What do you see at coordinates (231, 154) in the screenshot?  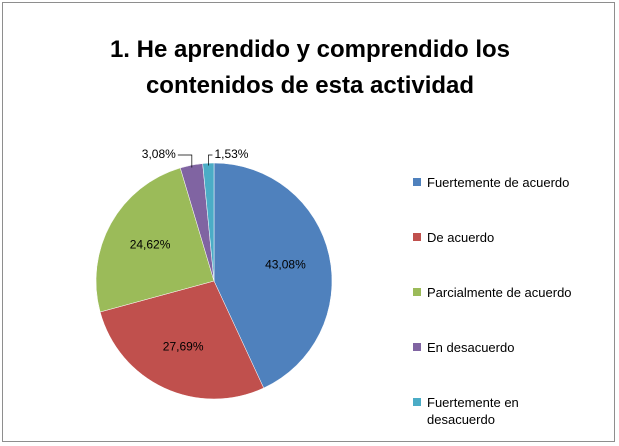 I see `data-label: 1,53%` at bounding box center [231, 154].